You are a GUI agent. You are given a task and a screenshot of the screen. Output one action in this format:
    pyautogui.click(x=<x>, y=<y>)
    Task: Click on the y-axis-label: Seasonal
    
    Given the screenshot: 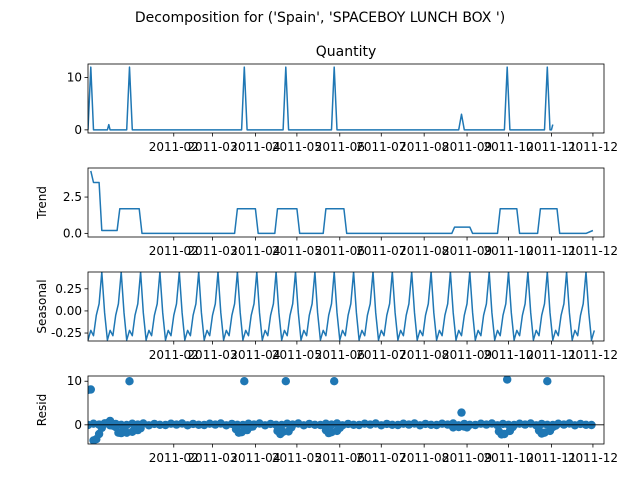 What is the action you would take?
    pyautogui.click(x=42, y=306)
    